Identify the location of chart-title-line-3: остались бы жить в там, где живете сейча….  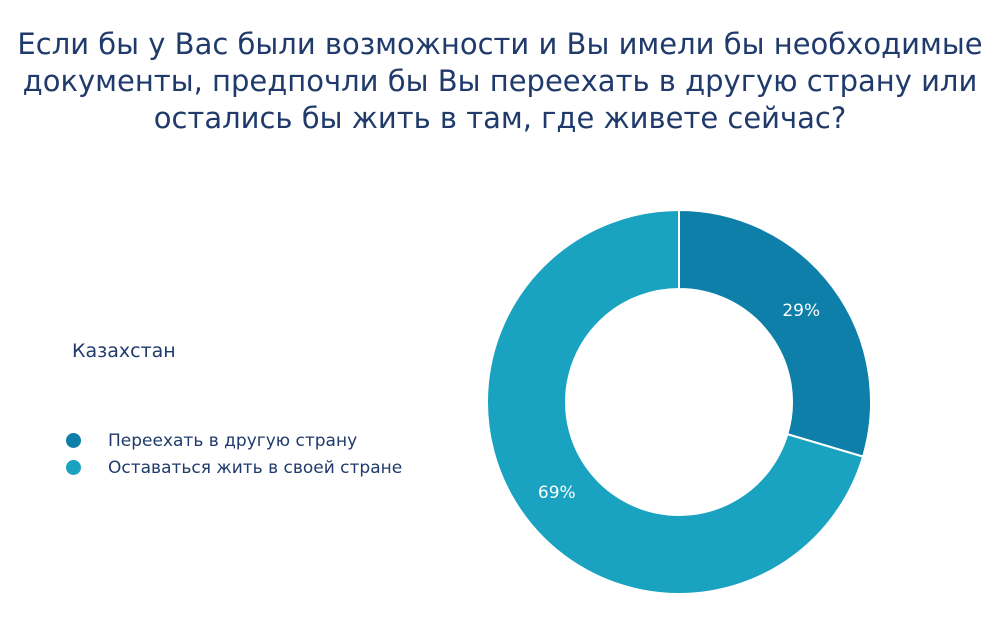
(500, 118).